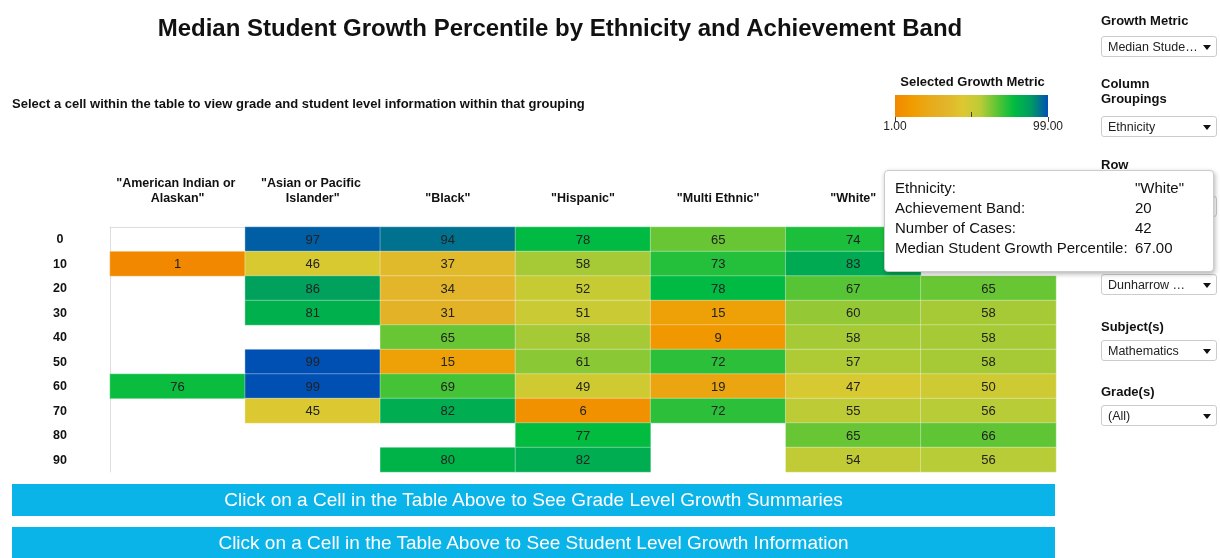 This screenshot has width=1220, height=558. What do you see at coordinates (177, 386) in the screenshot?
I see `data-label: 76` at bounding box center [177, 386].